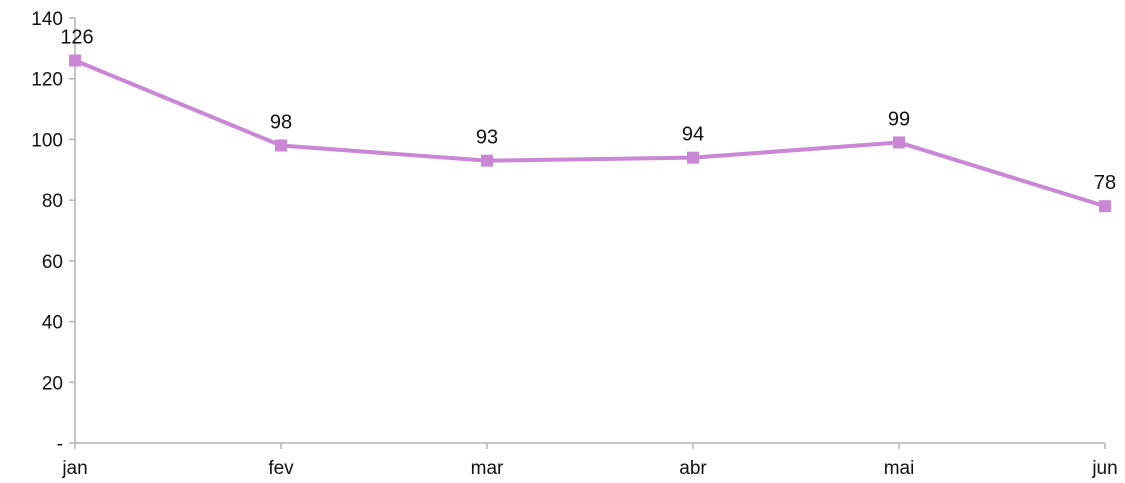 The image size is (1125, 483). What do you see at coordinates (52, 201) in the screenshot?
I see `y-tick-label: 80` at bounding box center [52, 201].